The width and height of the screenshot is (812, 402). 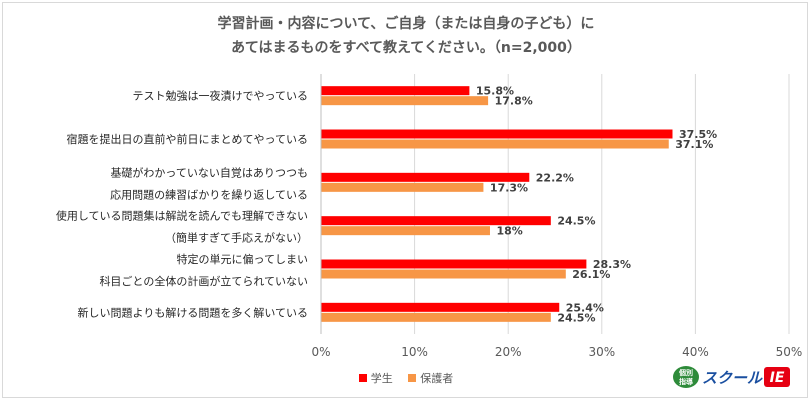 What do you see at coordinates (406, 48) in the screenshot?
I see `chart-title-line-2: あてはまるものをすべて教えてください。（n=2,000）` at bounding box center [406, 48].